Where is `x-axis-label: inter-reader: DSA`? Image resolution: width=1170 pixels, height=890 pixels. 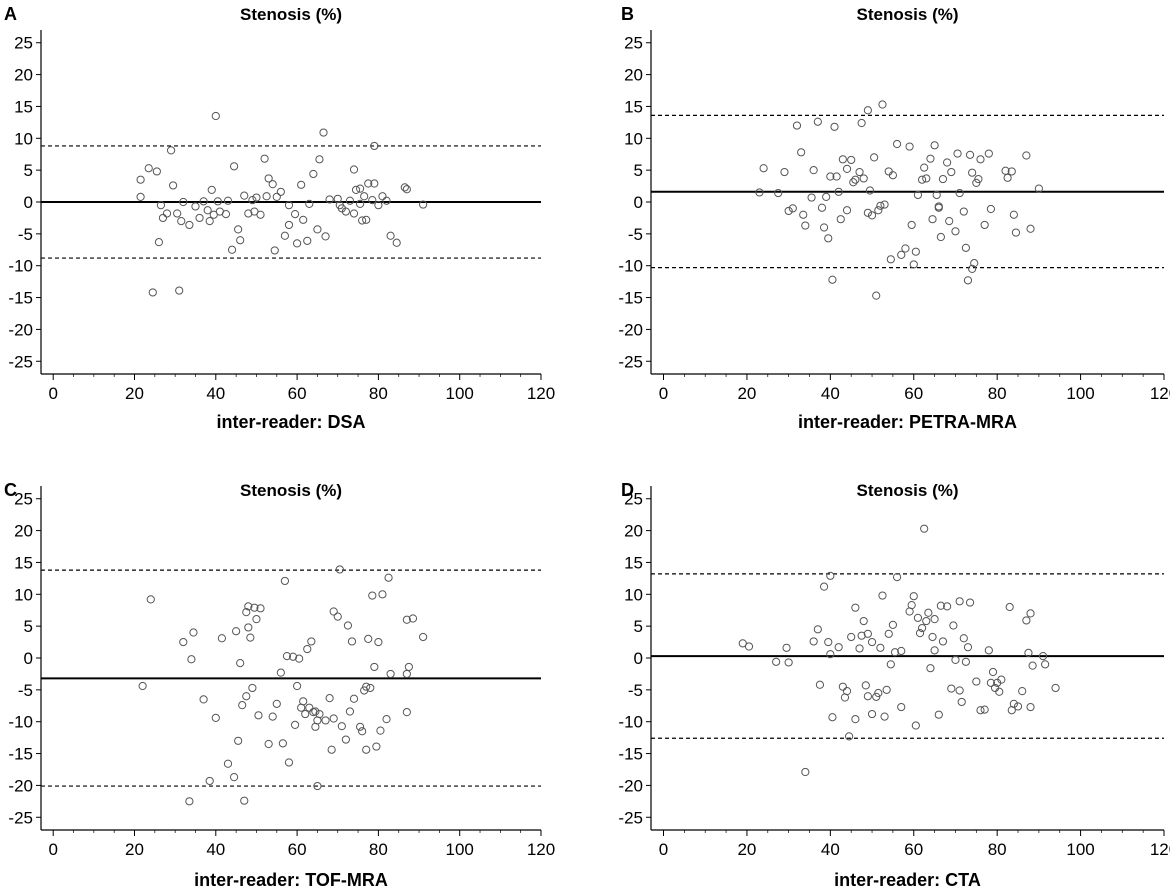 x-axis-label: inter-reader: DSA is located at coordinates (290, 422).